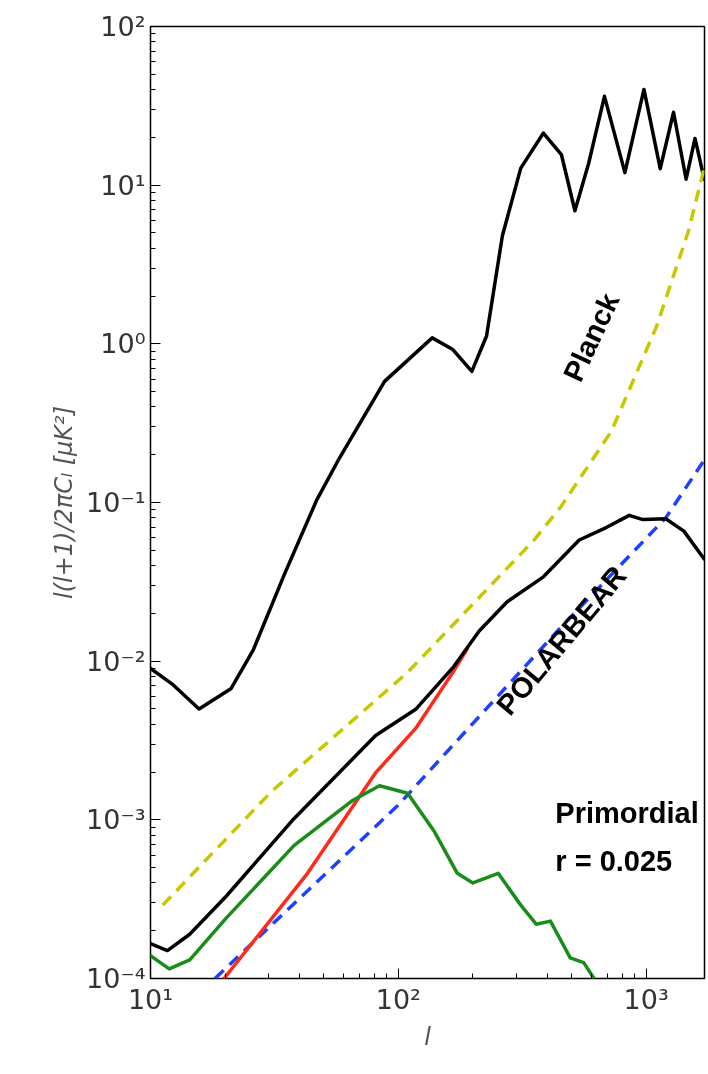 The image size is (708, 1074). What do you see at coordinates (116, 661) in the screenshot?
I see `y-tick-label: 10⁻²` at bounding box center [116, 661].